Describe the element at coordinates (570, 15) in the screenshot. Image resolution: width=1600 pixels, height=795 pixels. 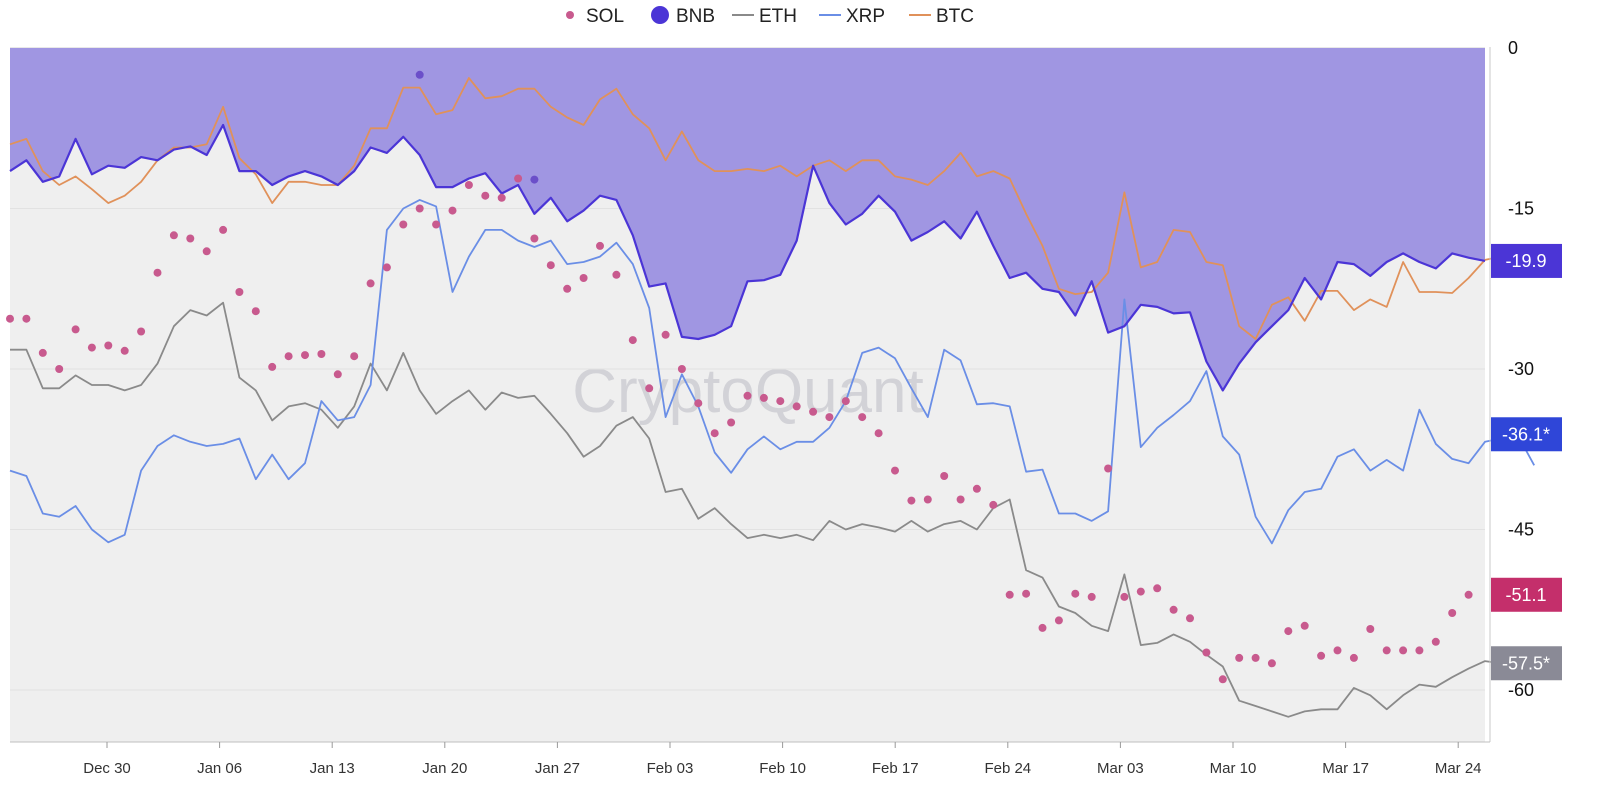
I see `legend-marker-sol` at that location.